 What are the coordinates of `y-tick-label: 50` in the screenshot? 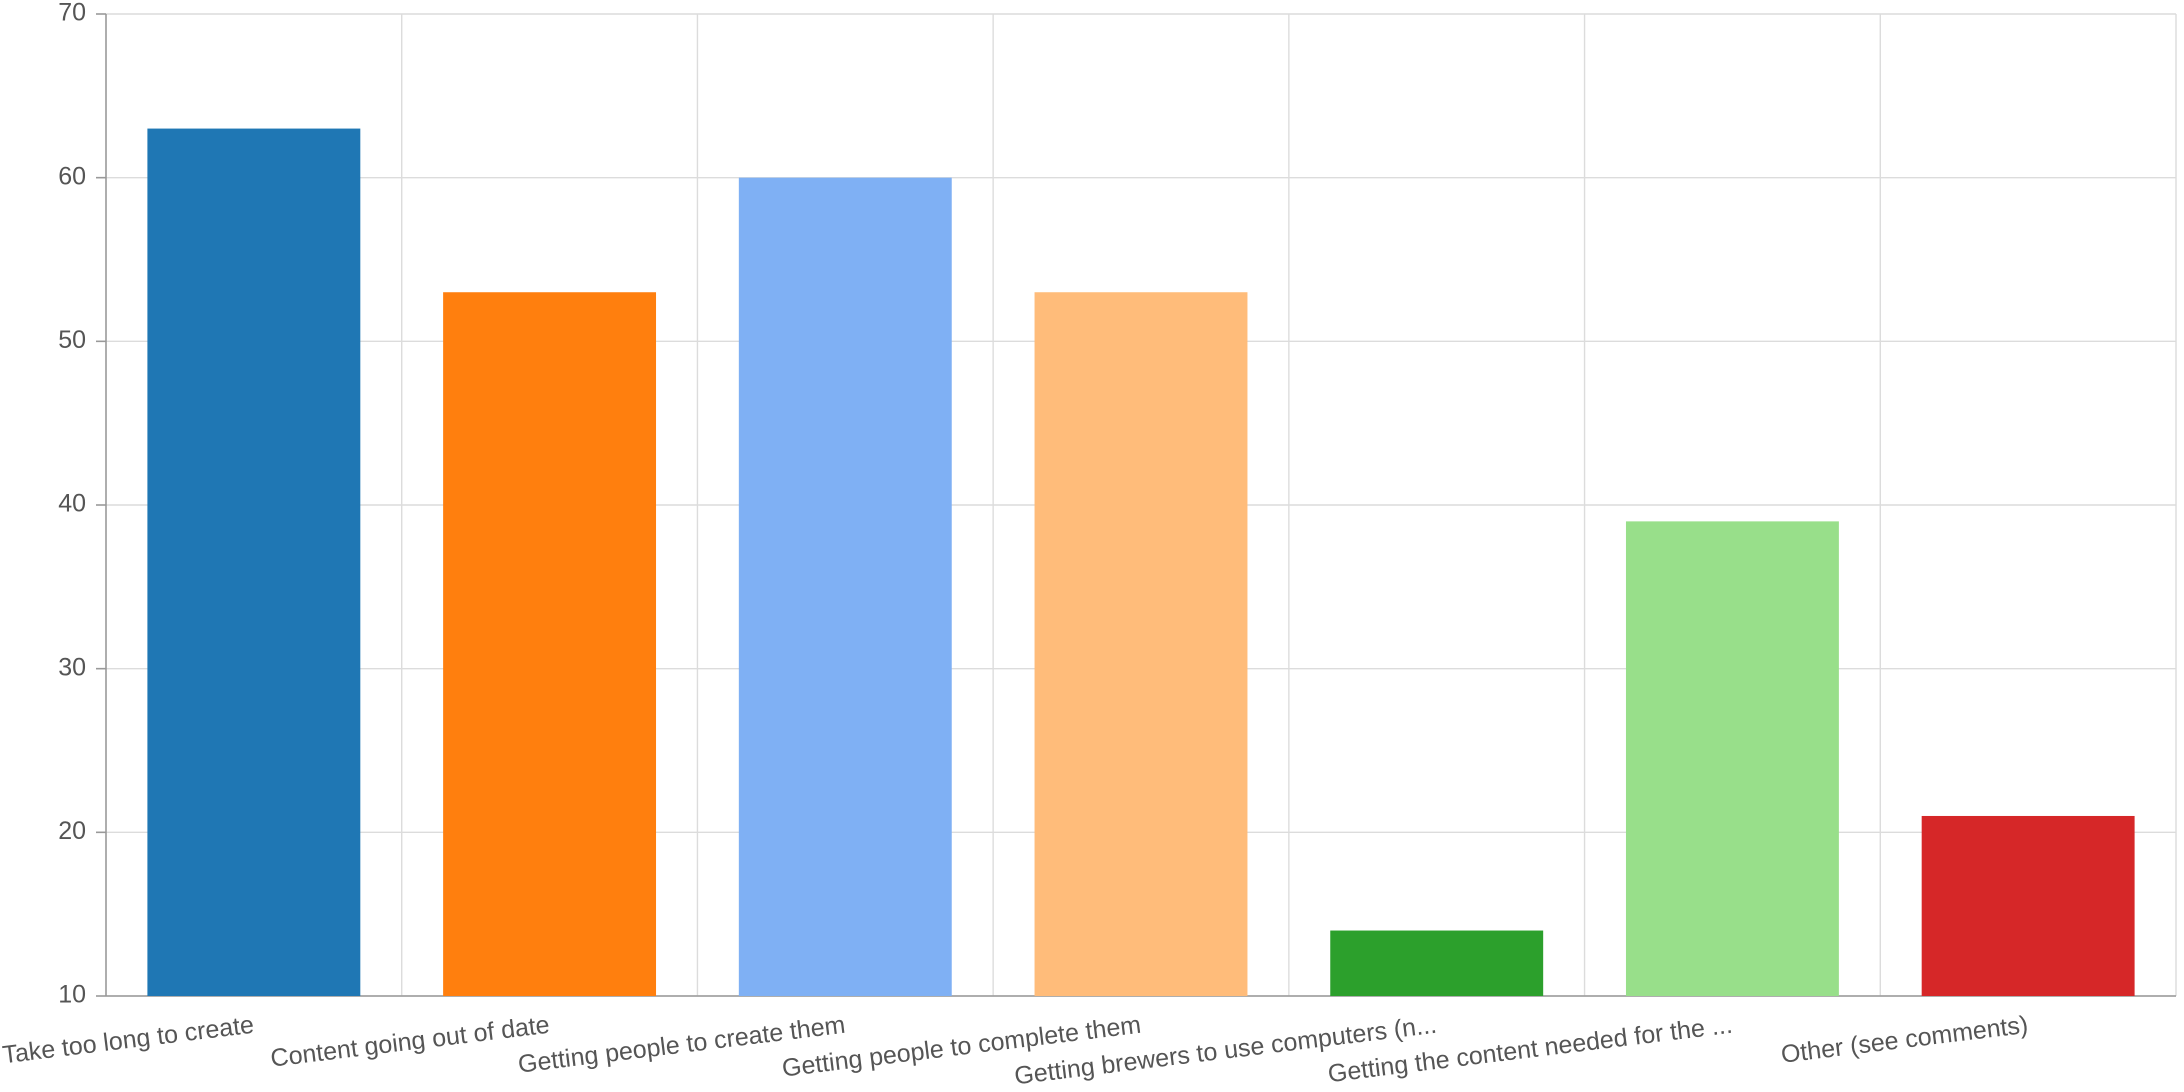 It's located at (72, 340).